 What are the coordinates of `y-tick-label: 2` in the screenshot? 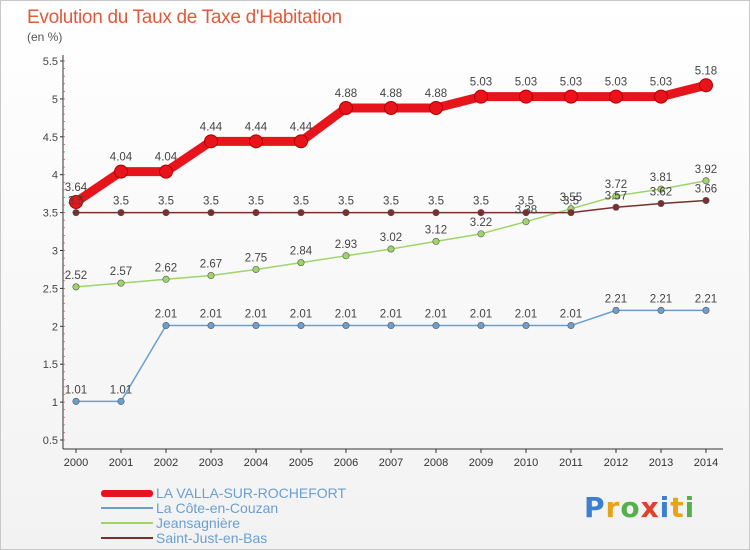 It's located at (55, 327).